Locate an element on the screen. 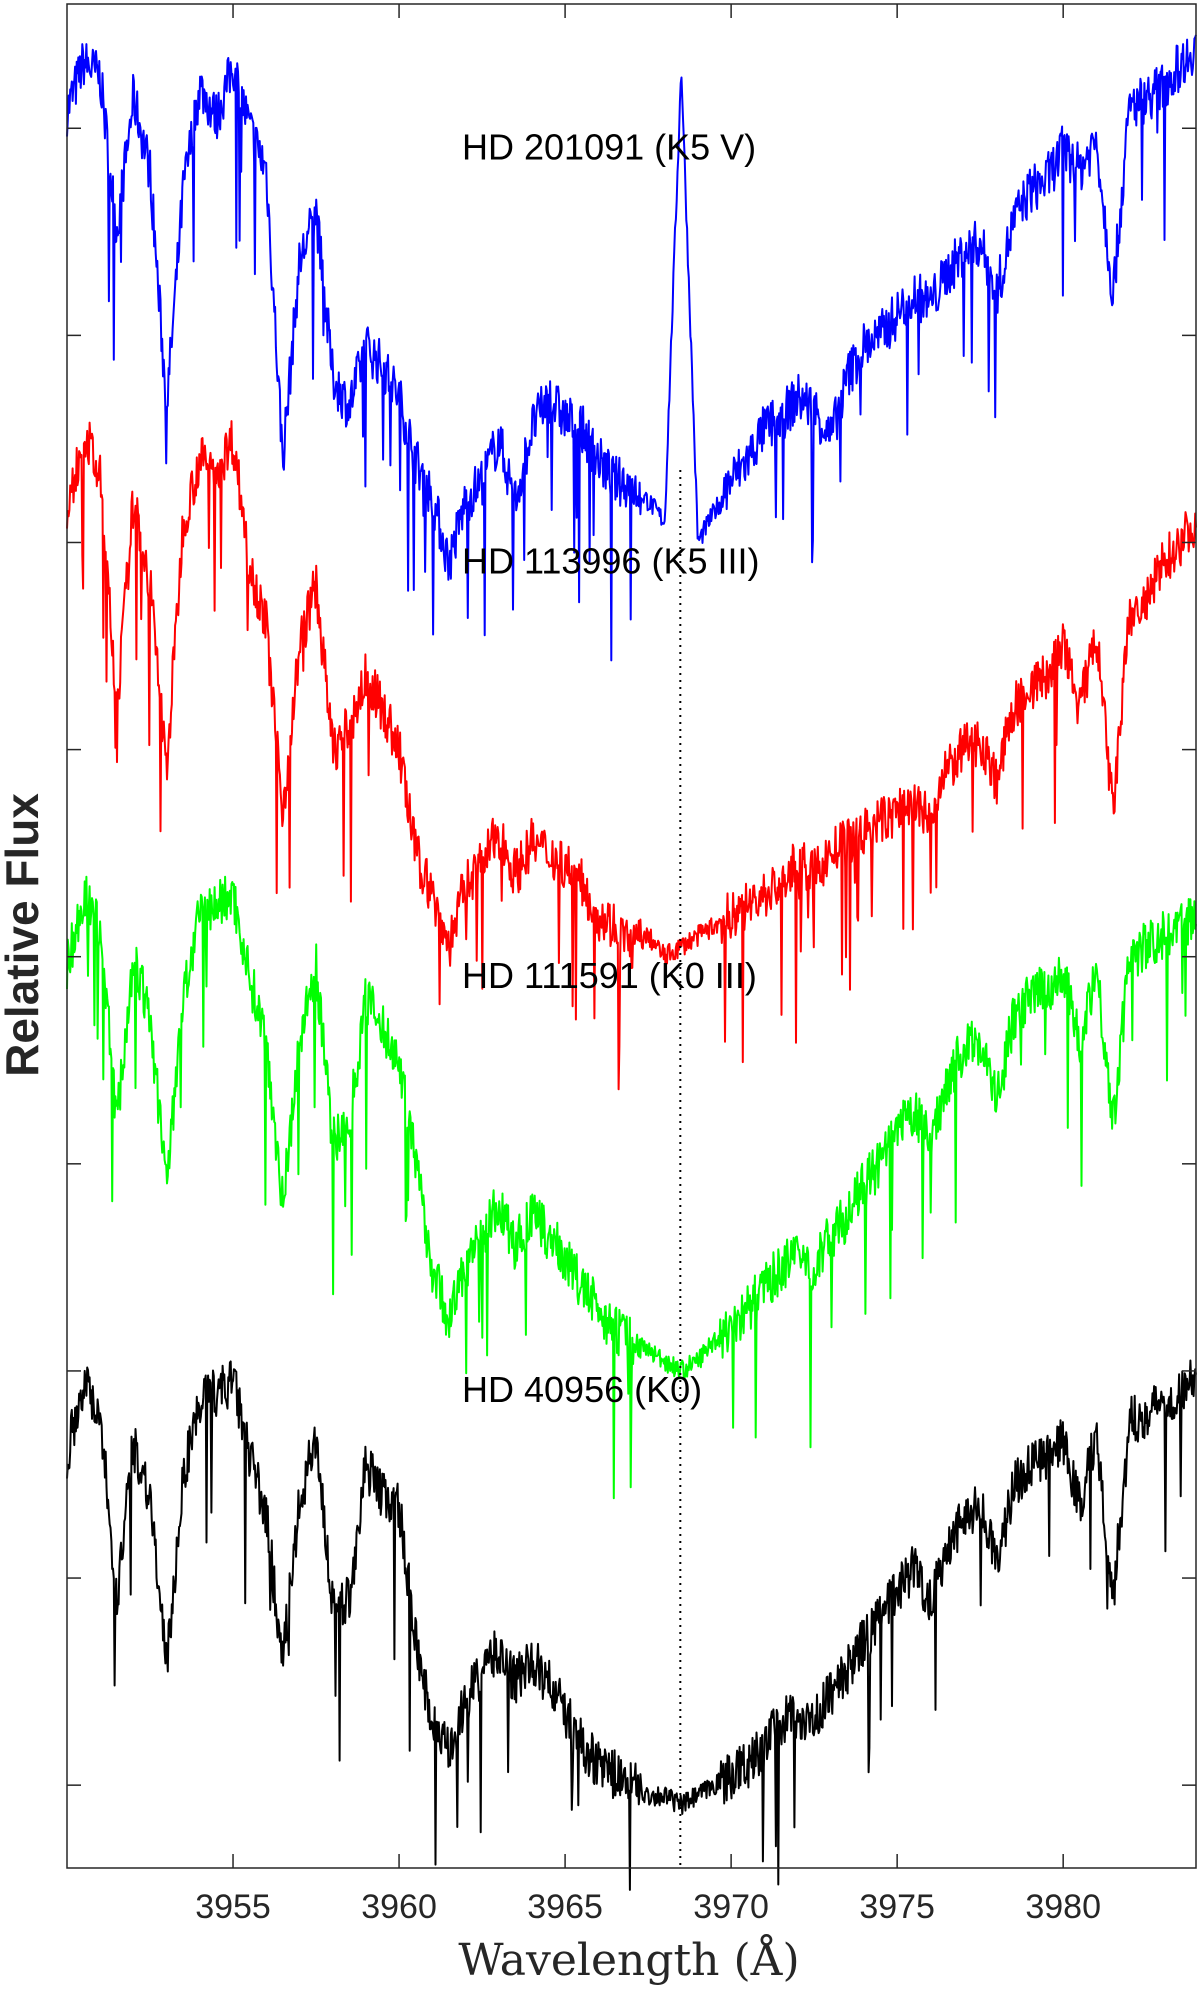 The width and height of the screenshot is (1200, 1999). spectrum-label-4: HD 40956 (K0) is located at coordinates (582, 1389).